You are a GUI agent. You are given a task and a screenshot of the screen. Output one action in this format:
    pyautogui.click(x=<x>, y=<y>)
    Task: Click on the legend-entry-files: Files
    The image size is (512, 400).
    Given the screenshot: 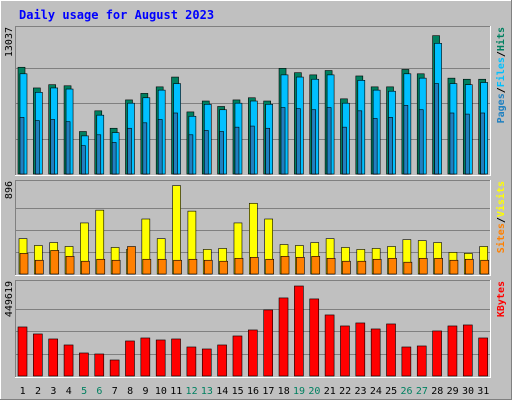 What is the action you would take?
    pyautogui.click(x=501, y=72)
    